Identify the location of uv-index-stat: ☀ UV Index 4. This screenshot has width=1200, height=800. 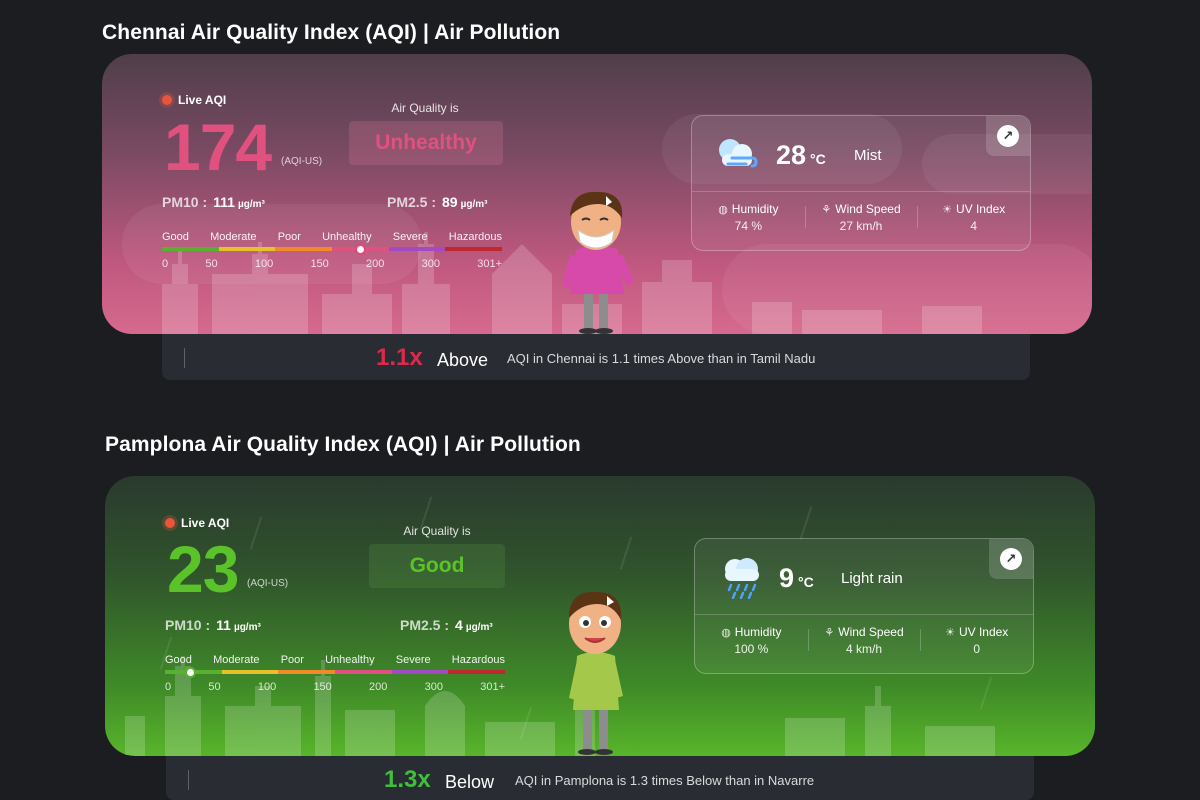
(973, 217).